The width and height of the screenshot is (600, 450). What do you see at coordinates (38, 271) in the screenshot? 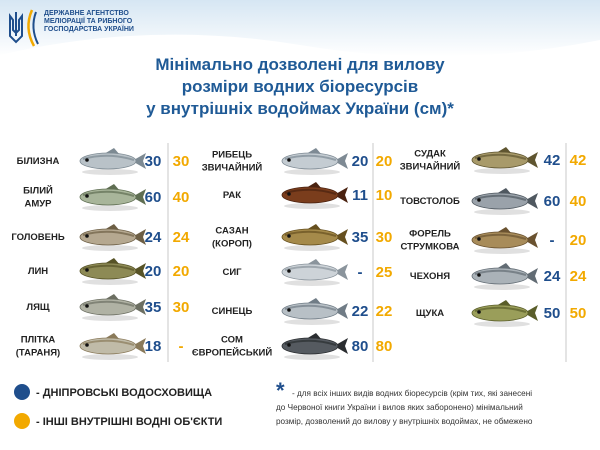
I see `fish-name: ЛИН` at bounding box center [38, 271].